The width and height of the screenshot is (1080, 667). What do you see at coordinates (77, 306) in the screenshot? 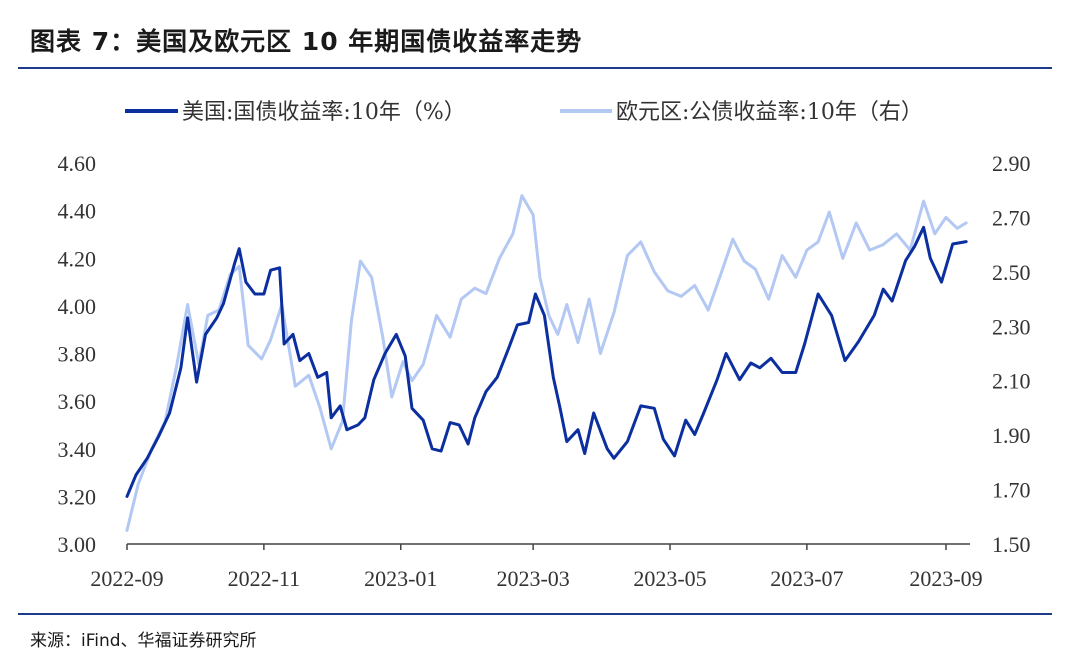
I see `left-tick-label: 4.00` at bounding box center [77, 306].